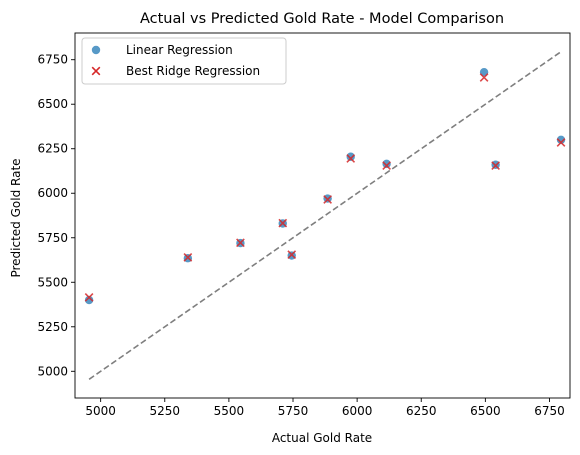  Describe the element at coordinates (357, 411) in the screenshot. I see `x-tick-label-4: 6000` at that location.